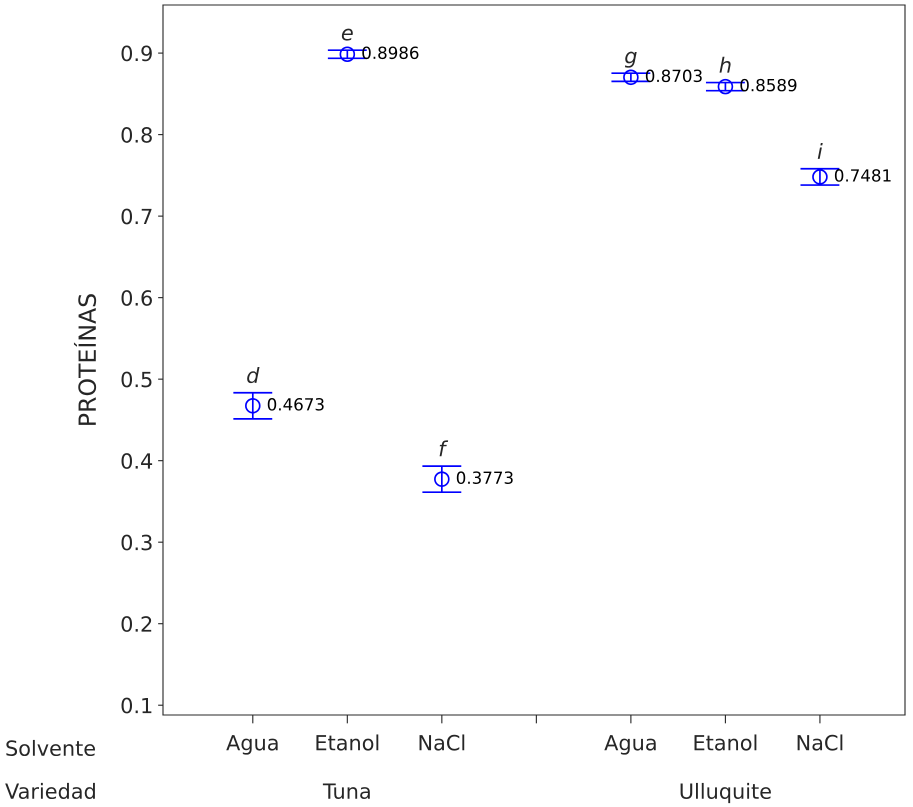 The height and width of the screenshot is (807, 913). I want to click on data-label: 0.8589, so click(768, 85).